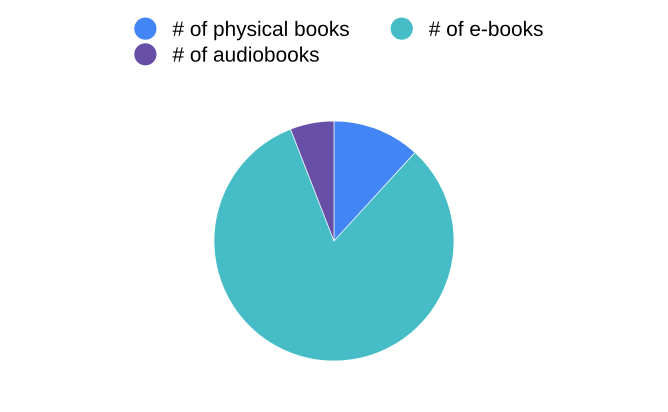 Image resolution: width=668 pixels, height=412 pixels. Describe the element at coordinates (245, 54) in the screenshot. I see `legend-label: # of audiobooks` at that location.